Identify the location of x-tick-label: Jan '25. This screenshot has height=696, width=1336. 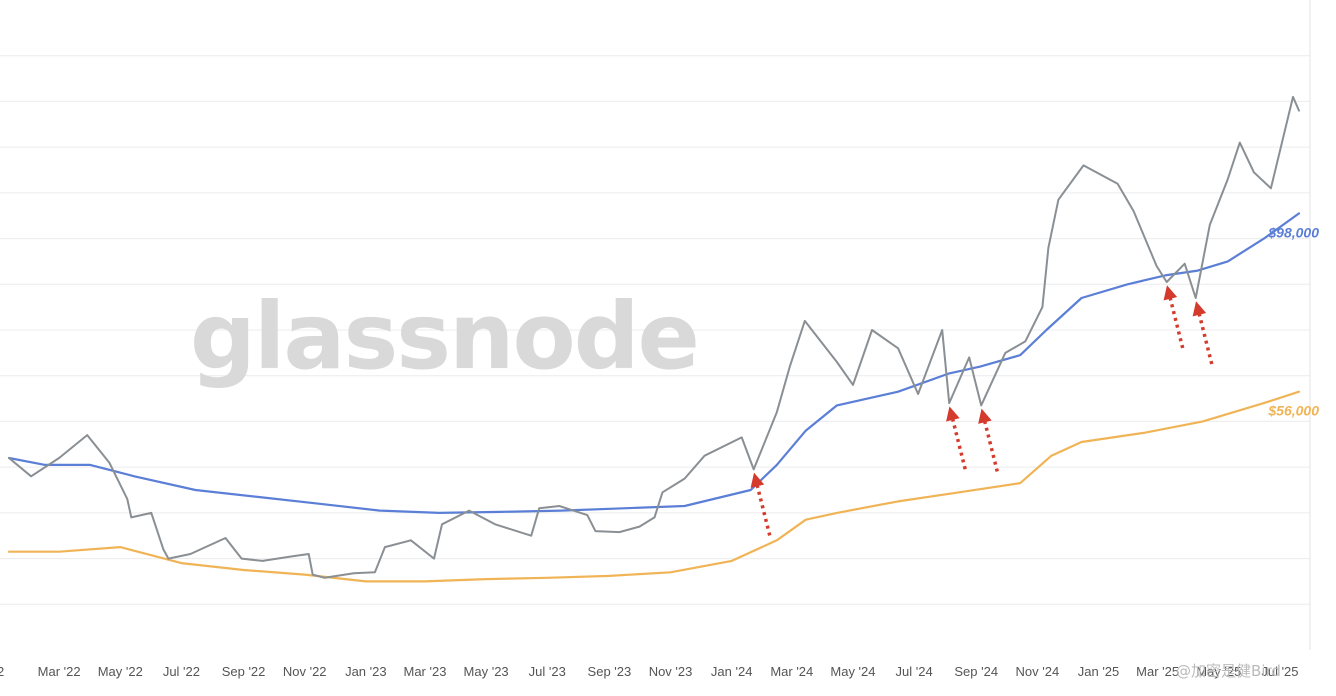
(1099, 671).